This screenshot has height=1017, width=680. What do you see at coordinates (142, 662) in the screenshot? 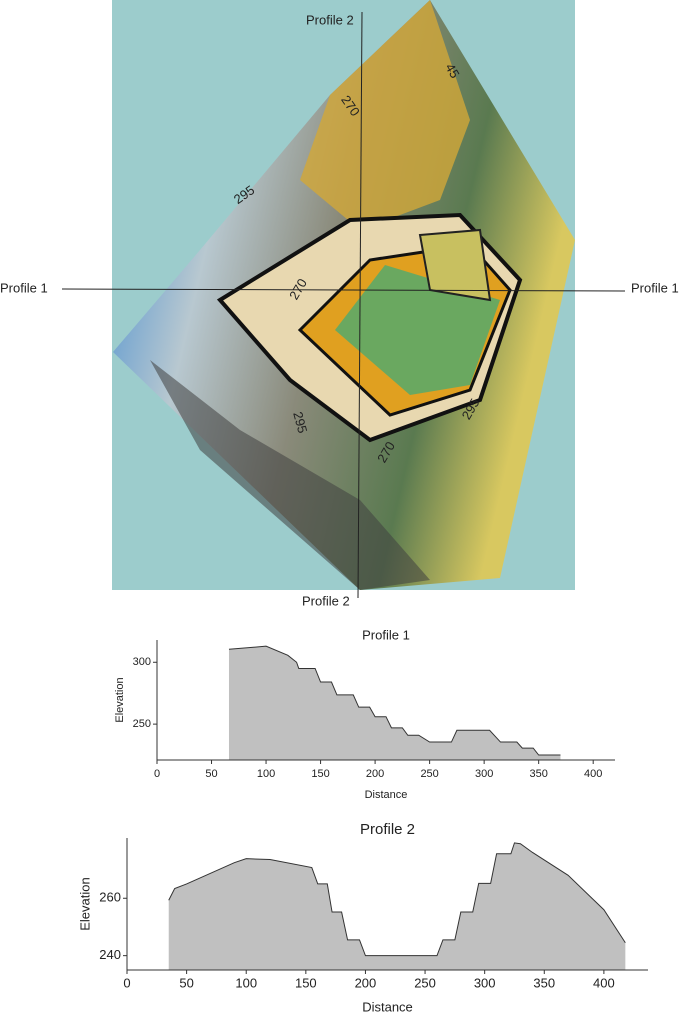
I see `y-tick-label: 300` at bounding box center [142, 662].